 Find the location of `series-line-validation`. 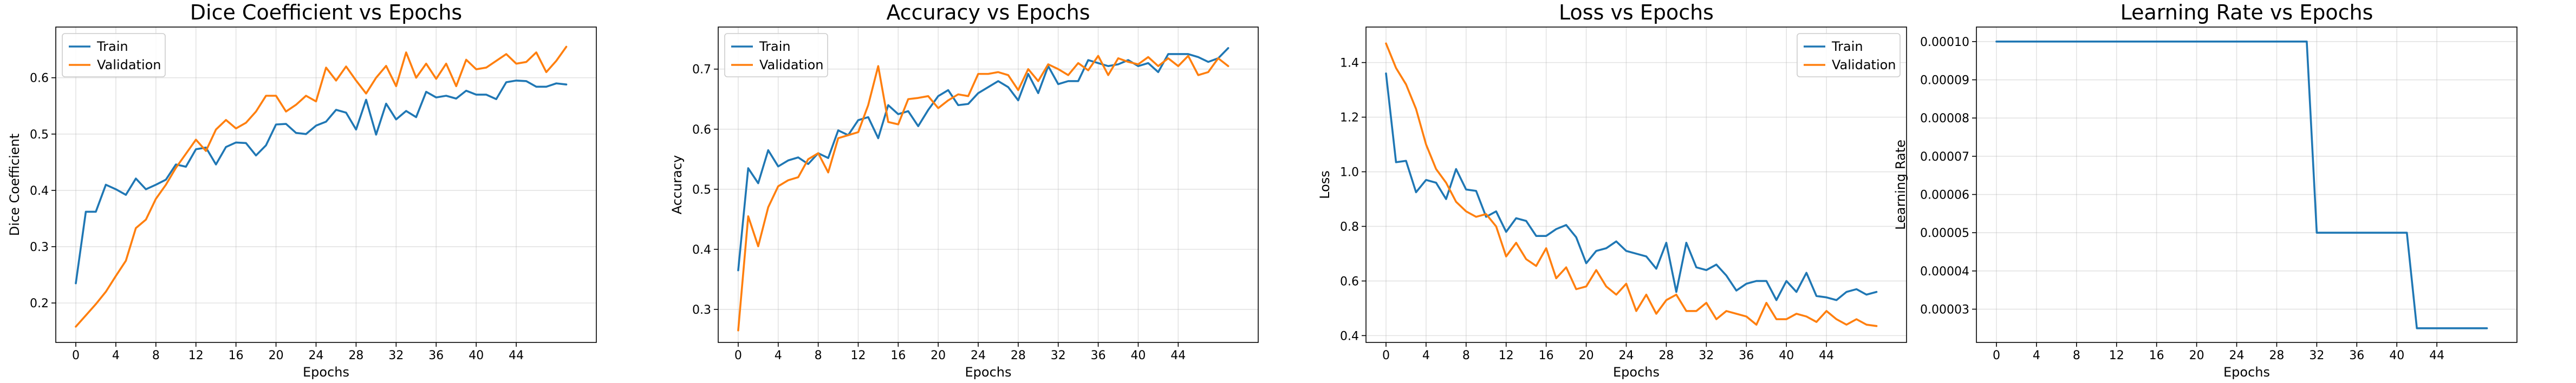

series-line-validation is located at coordinates (321, 187).